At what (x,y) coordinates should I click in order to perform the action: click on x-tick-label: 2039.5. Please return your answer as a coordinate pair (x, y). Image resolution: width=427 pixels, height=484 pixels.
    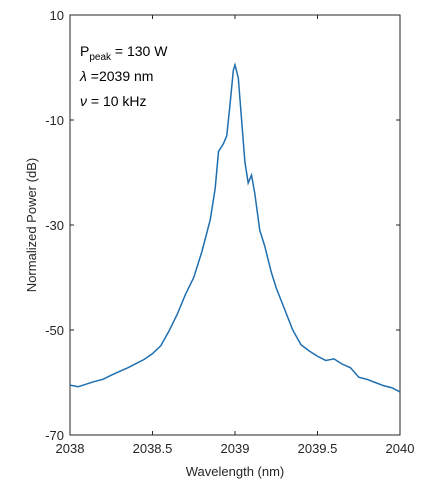
    Looking at the image, I should click on (318, 448).